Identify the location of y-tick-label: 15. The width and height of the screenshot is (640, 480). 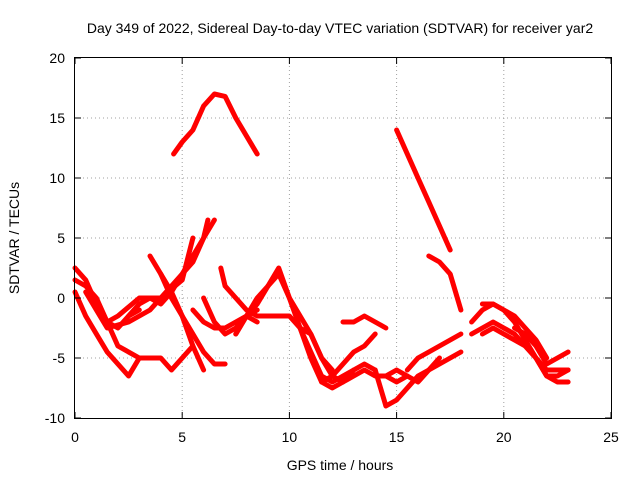
(57, 118).